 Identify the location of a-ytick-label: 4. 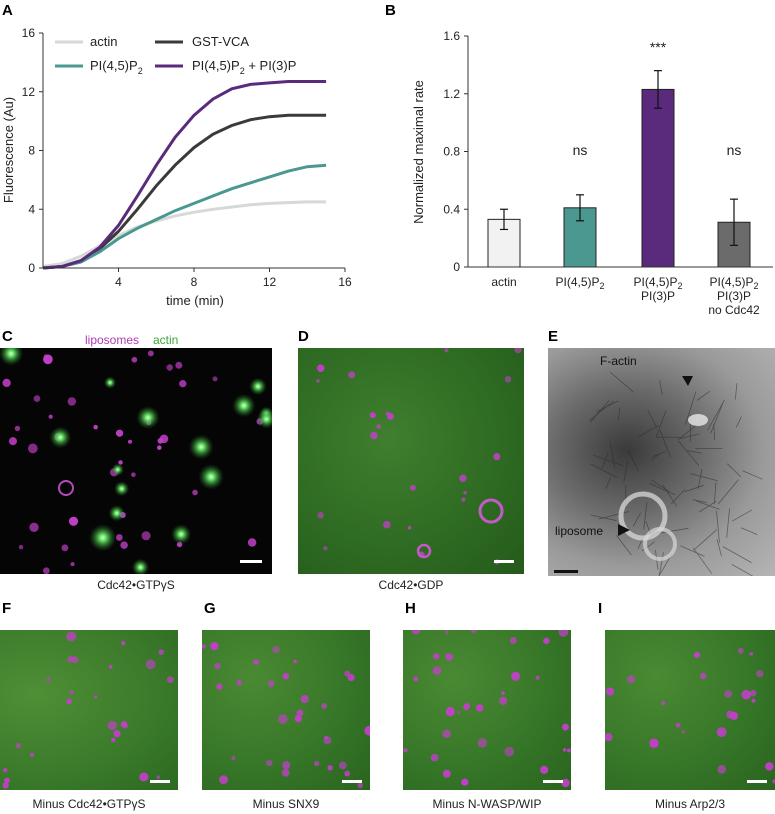
(31, 209).